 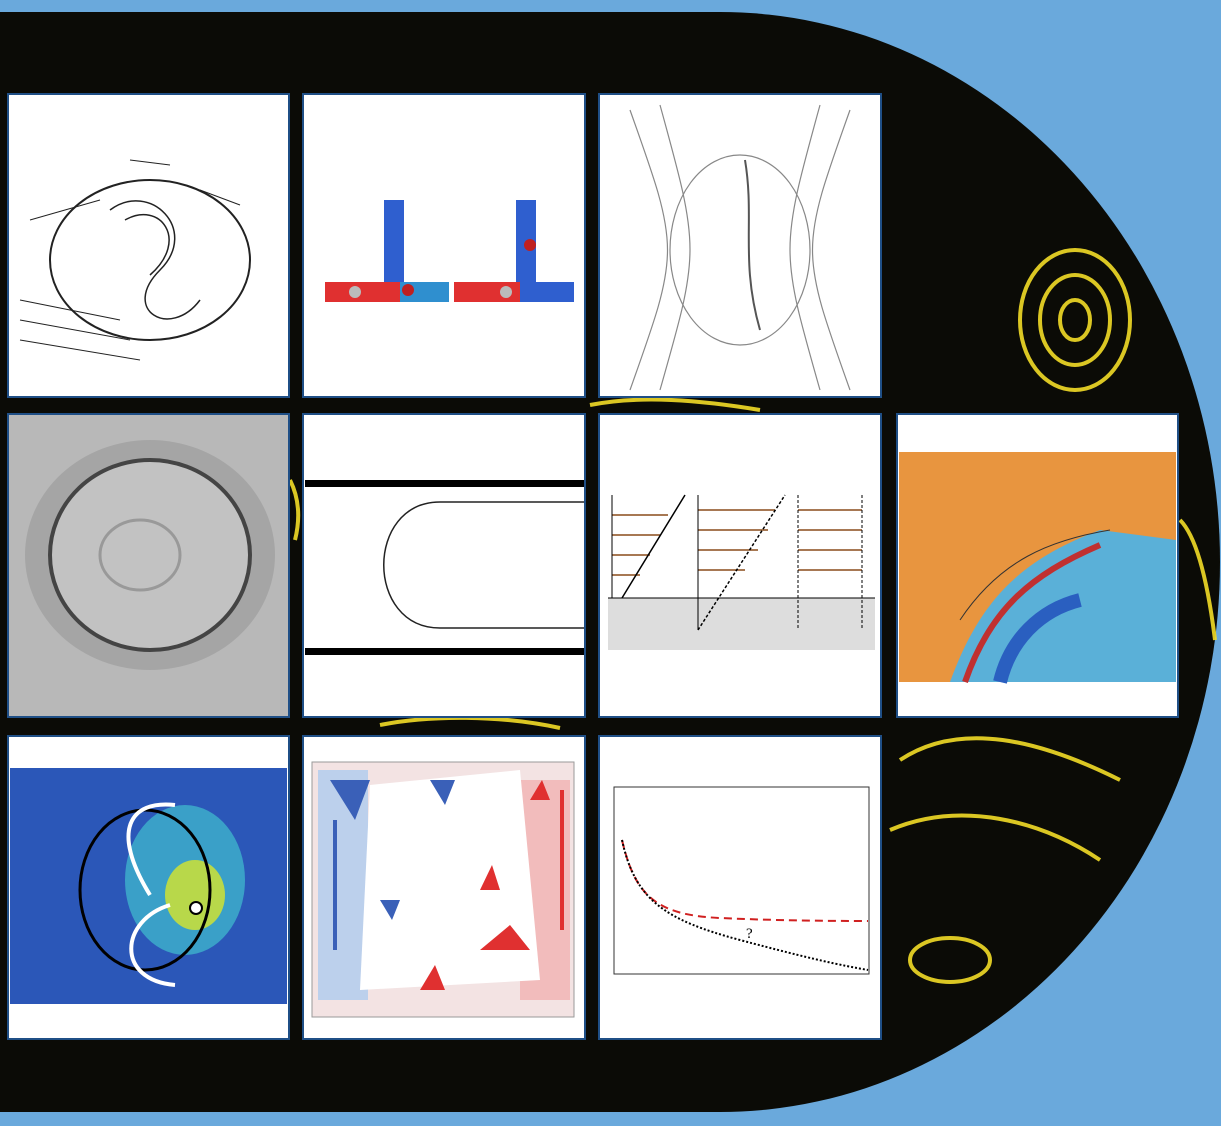 What do you see at coordinates (741, 572) in the screenshot?
I see `shear-profiles` at bounding box center [741, 572].